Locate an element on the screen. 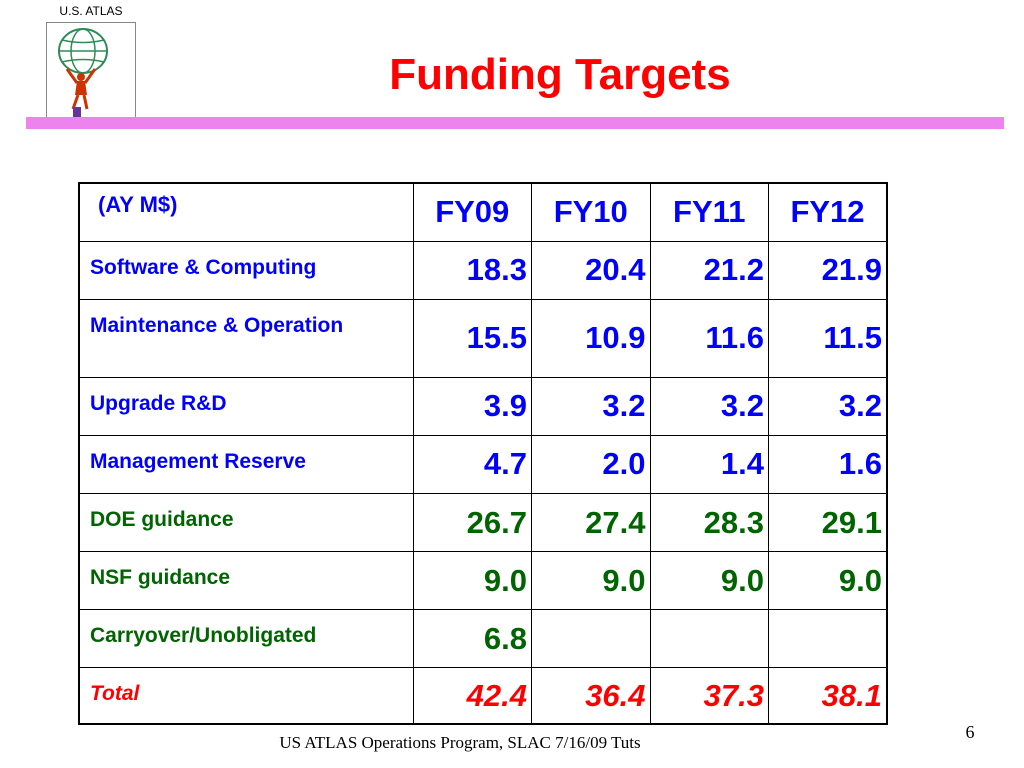 This screenshot has width=1024, height=768. table-row-nsf-guidance: NSF guidance 9.0 9.0 9.0 9.0 is located at coordinates (483, 581).